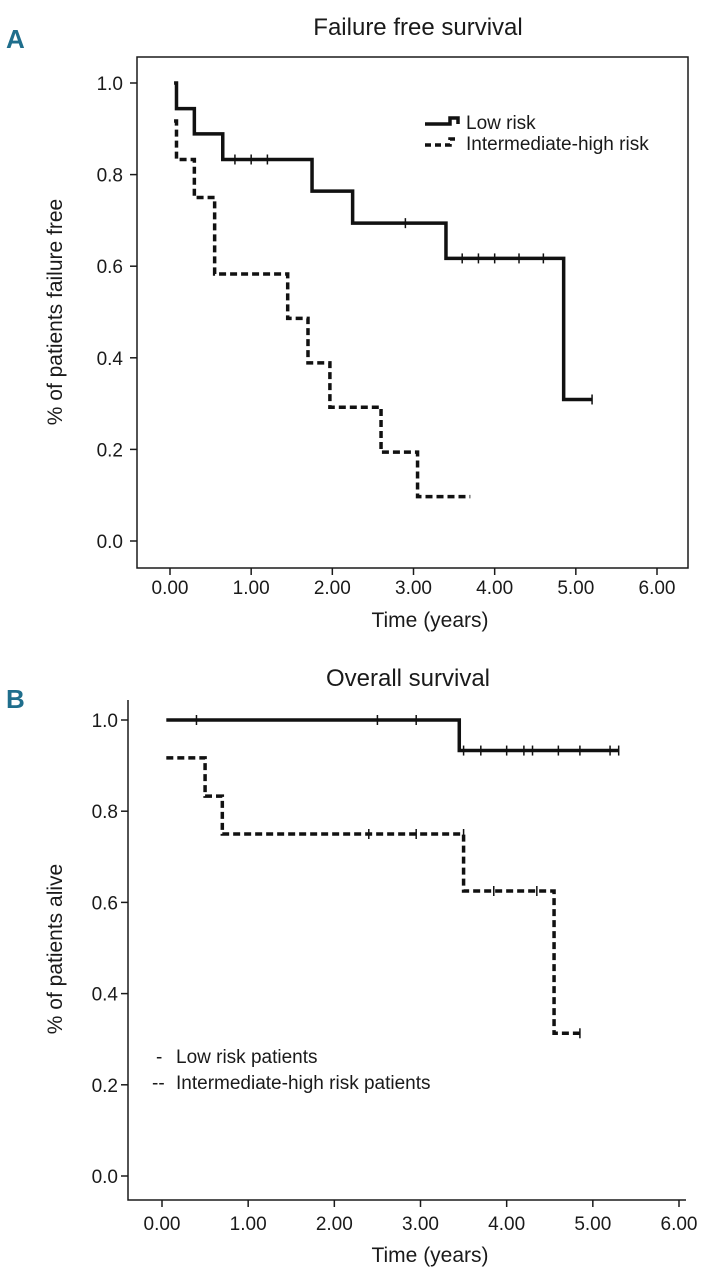  Describe the element at coordinates (501, 123) in the screenshot. I see `legend-low-risk-label: Low risk` at that location.